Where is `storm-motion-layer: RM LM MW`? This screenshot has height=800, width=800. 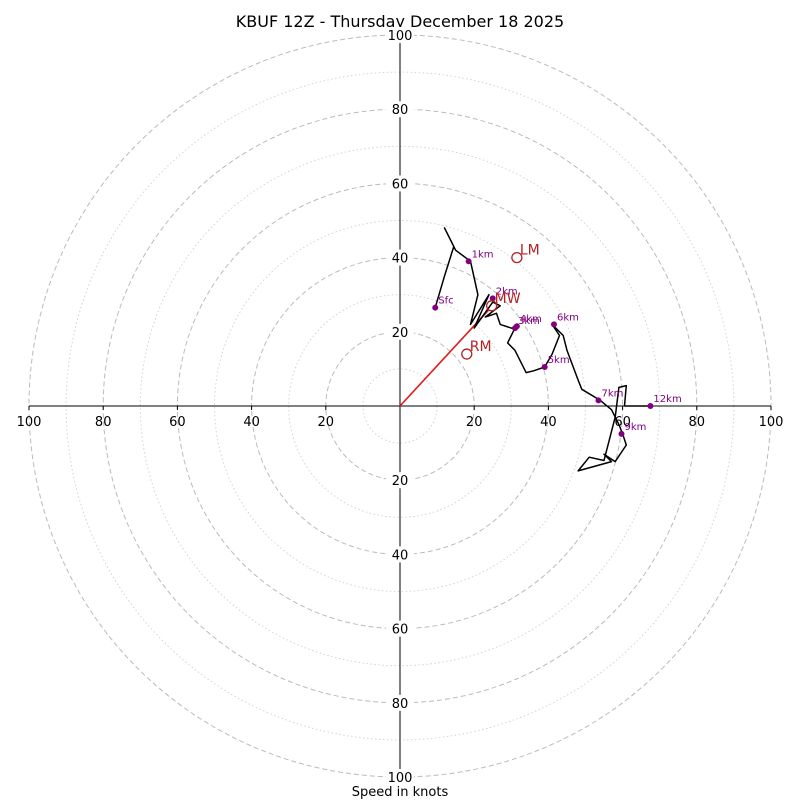 storm-motion-layer: RM LM MW is located at coordinates (500, 301).